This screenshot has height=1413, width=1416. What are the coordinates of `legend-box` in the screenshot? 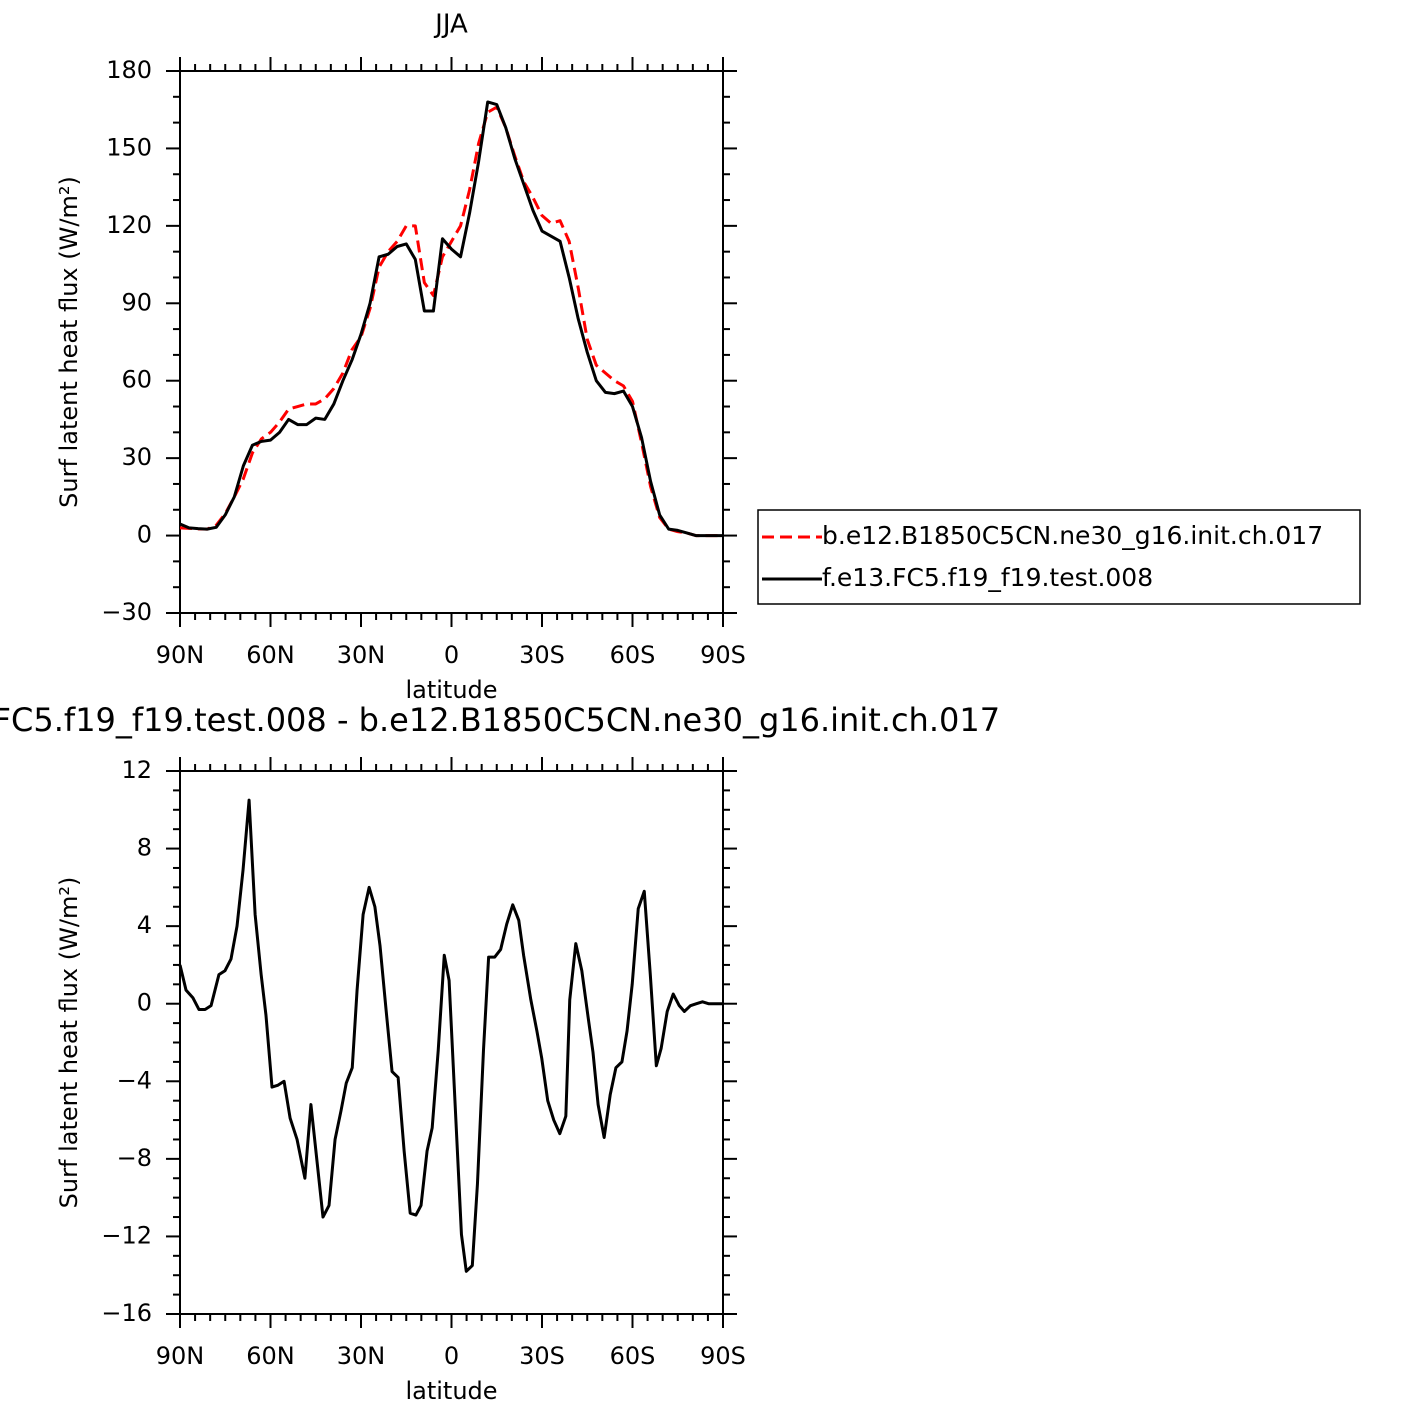 It's located at (1059, 557).